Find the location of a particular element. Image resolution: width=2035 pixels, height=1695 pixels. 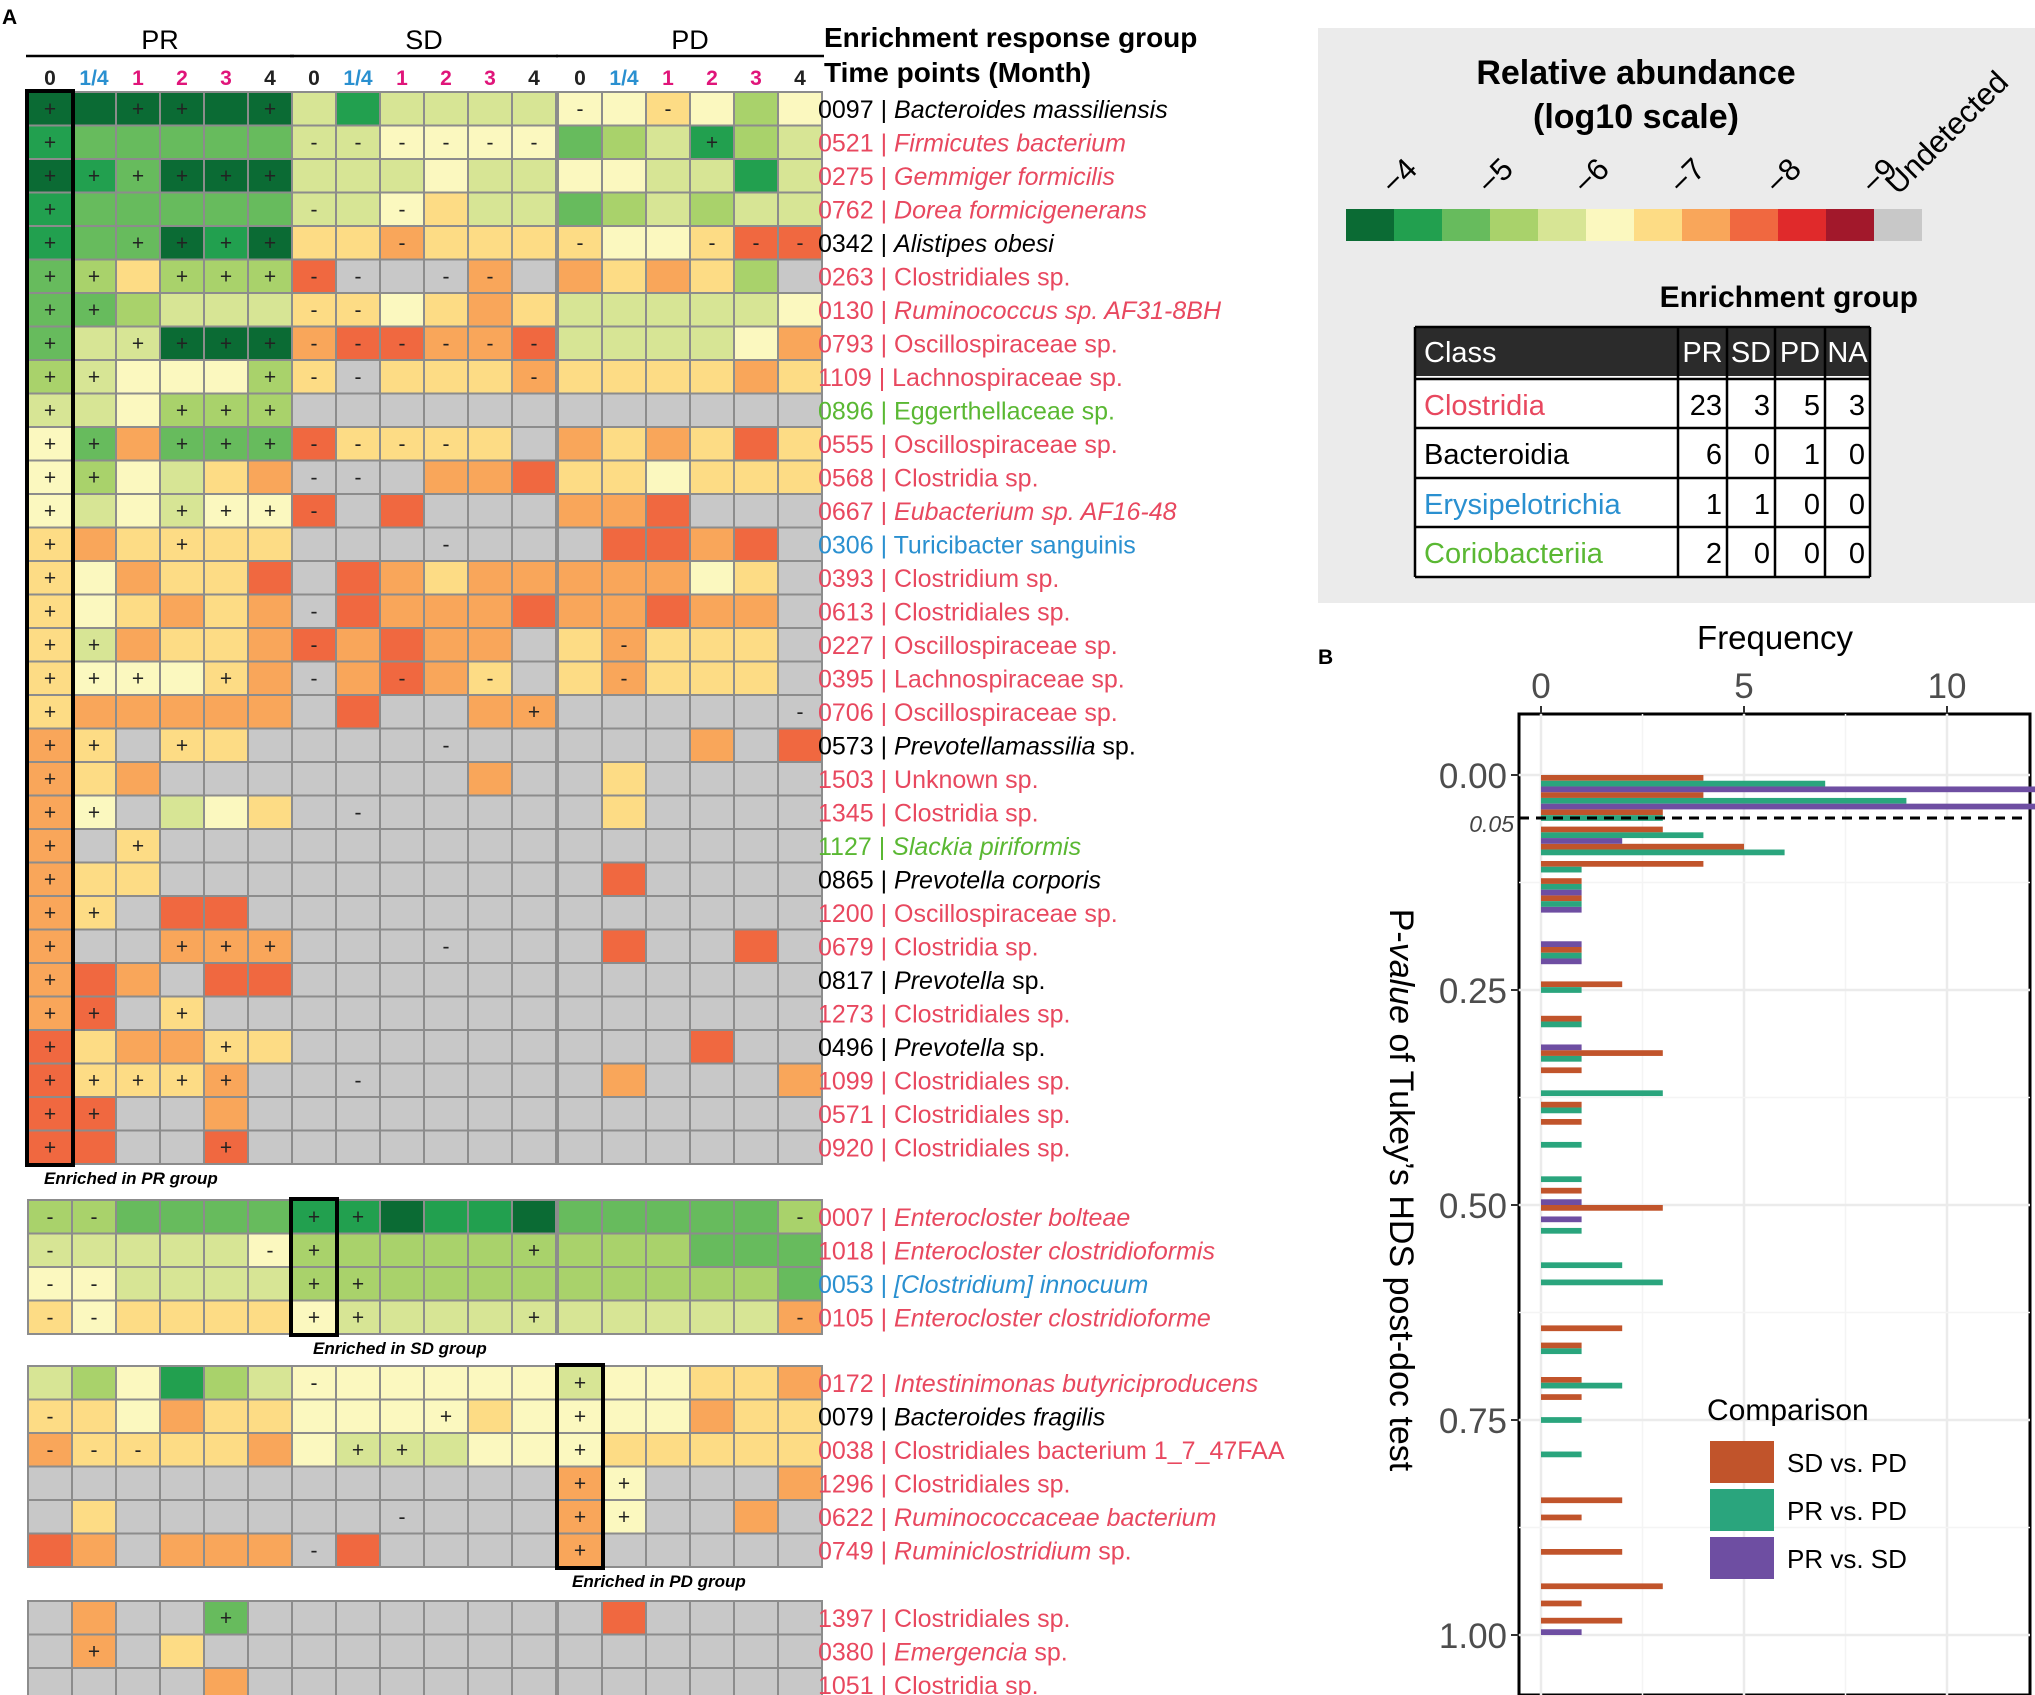

color-scale is located at coordinates (1634, 225).